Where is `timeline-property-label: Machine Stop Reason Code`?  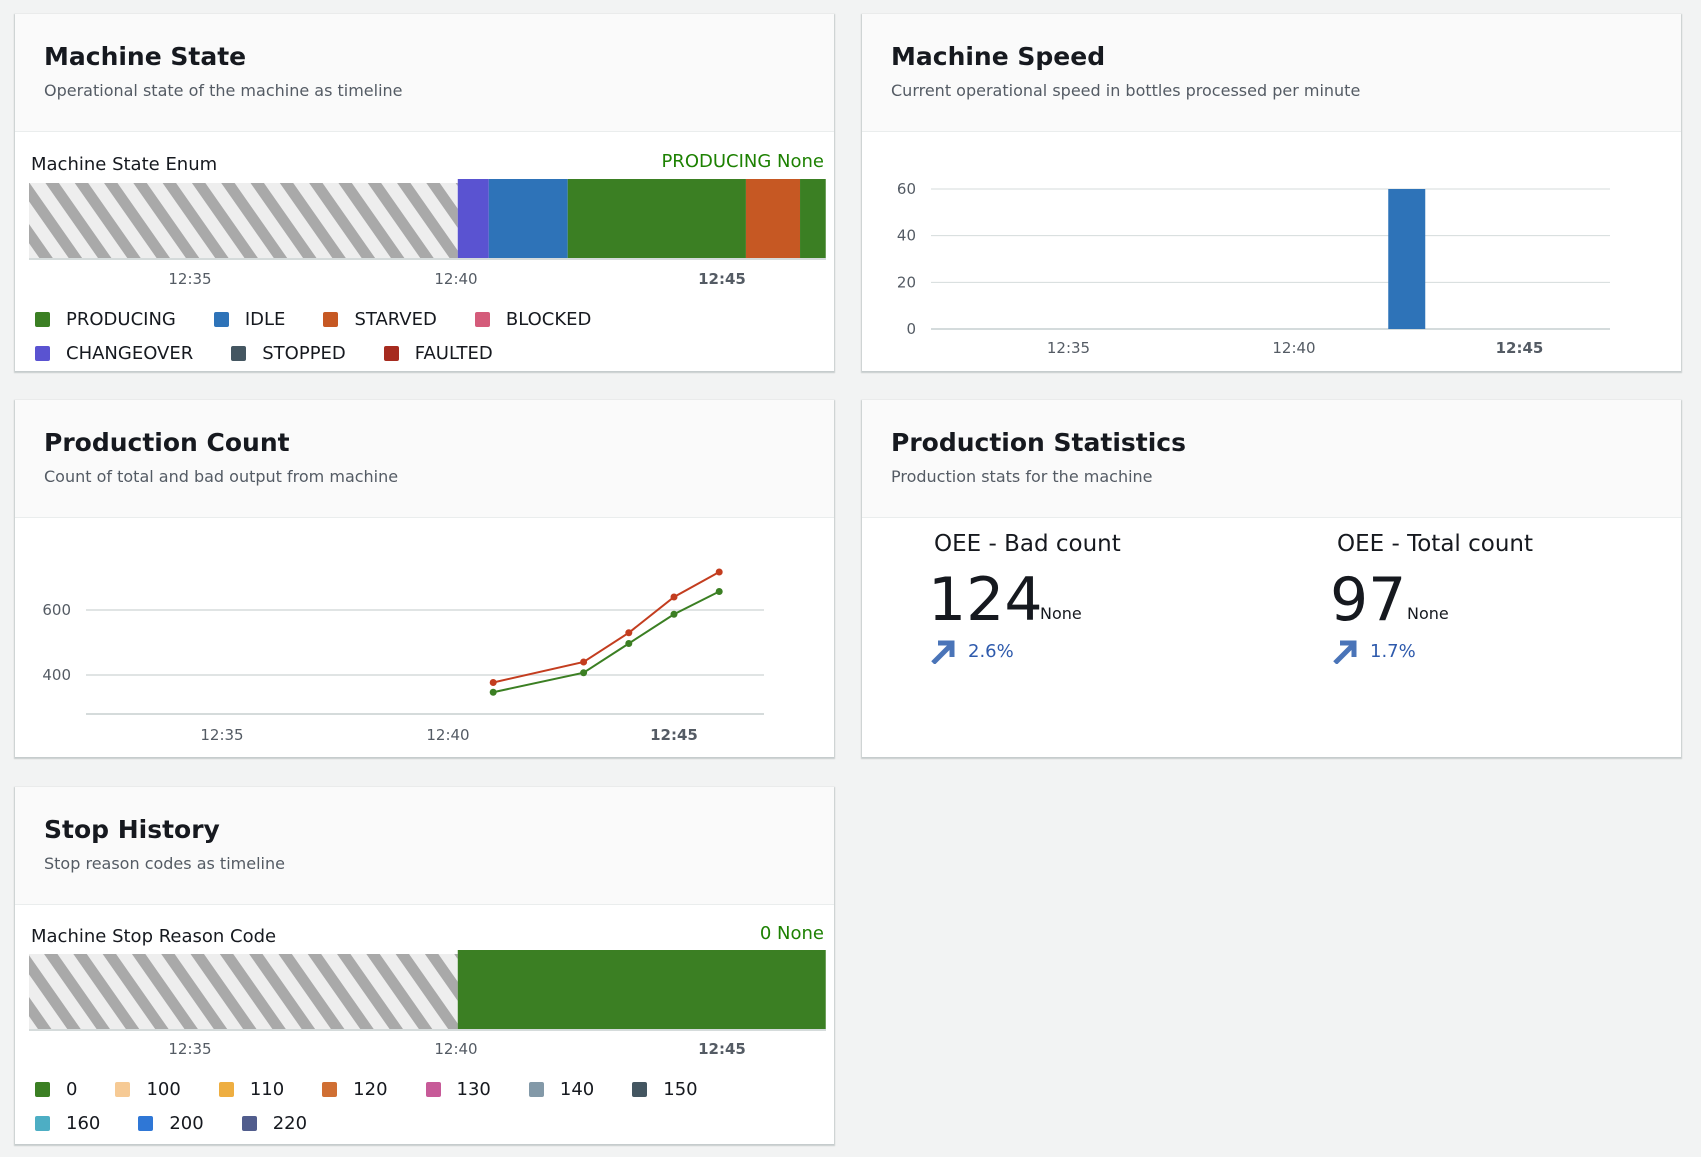
timeline-property-label: Machine Stop Reason Code is located at coordinates (154, 936).